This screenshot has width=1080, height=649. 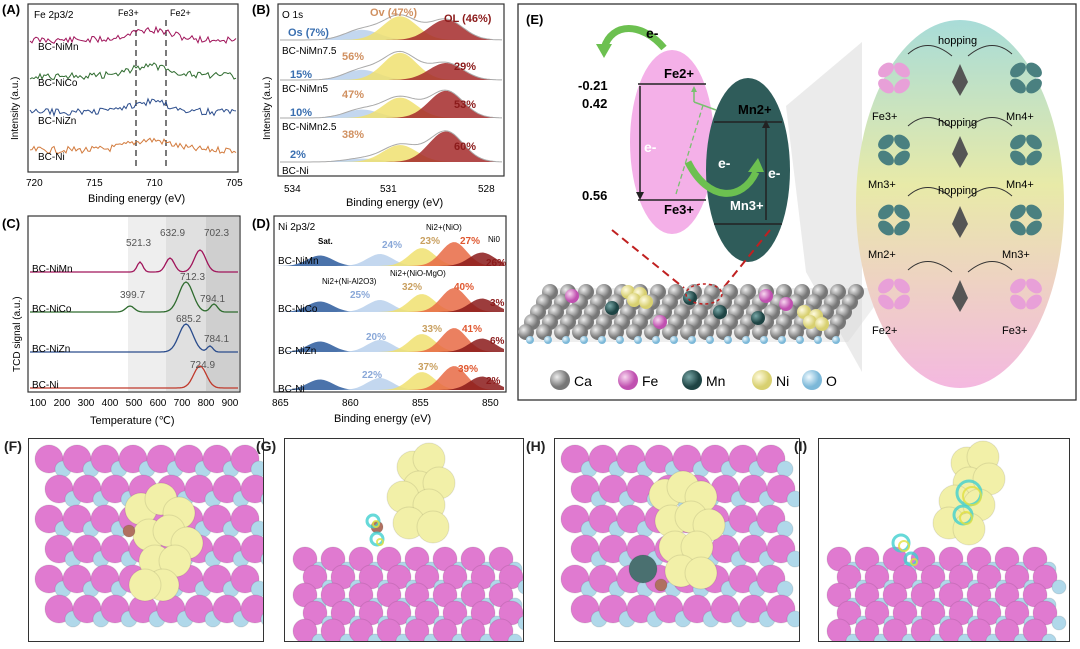 What do you see at coordinates (969, 529) in the screenshot?
I see `cluster-ni-atom` at bounding box center [969, 529].